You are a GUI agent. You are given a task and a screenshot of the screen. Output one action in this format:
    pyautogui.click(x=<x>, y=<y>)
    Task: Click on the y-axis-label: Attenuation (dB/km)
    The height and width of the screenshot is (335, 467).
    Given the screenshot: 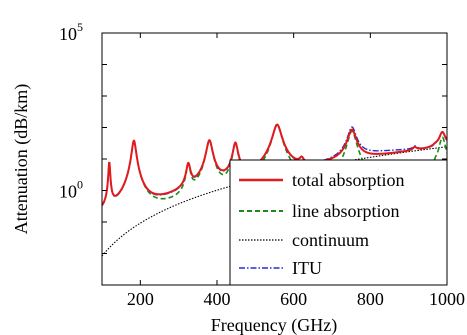 What is the action you would take?
    pyautogui.click(x=21, y=159)
    